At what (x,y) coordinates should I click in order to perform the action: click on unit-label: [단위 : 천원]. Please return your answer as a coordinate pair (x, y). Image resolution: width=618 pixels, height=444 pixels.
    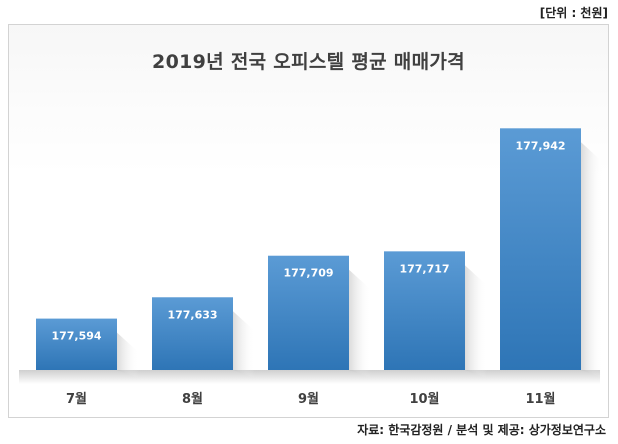
    Looking at the image, I should click on (573, 13).